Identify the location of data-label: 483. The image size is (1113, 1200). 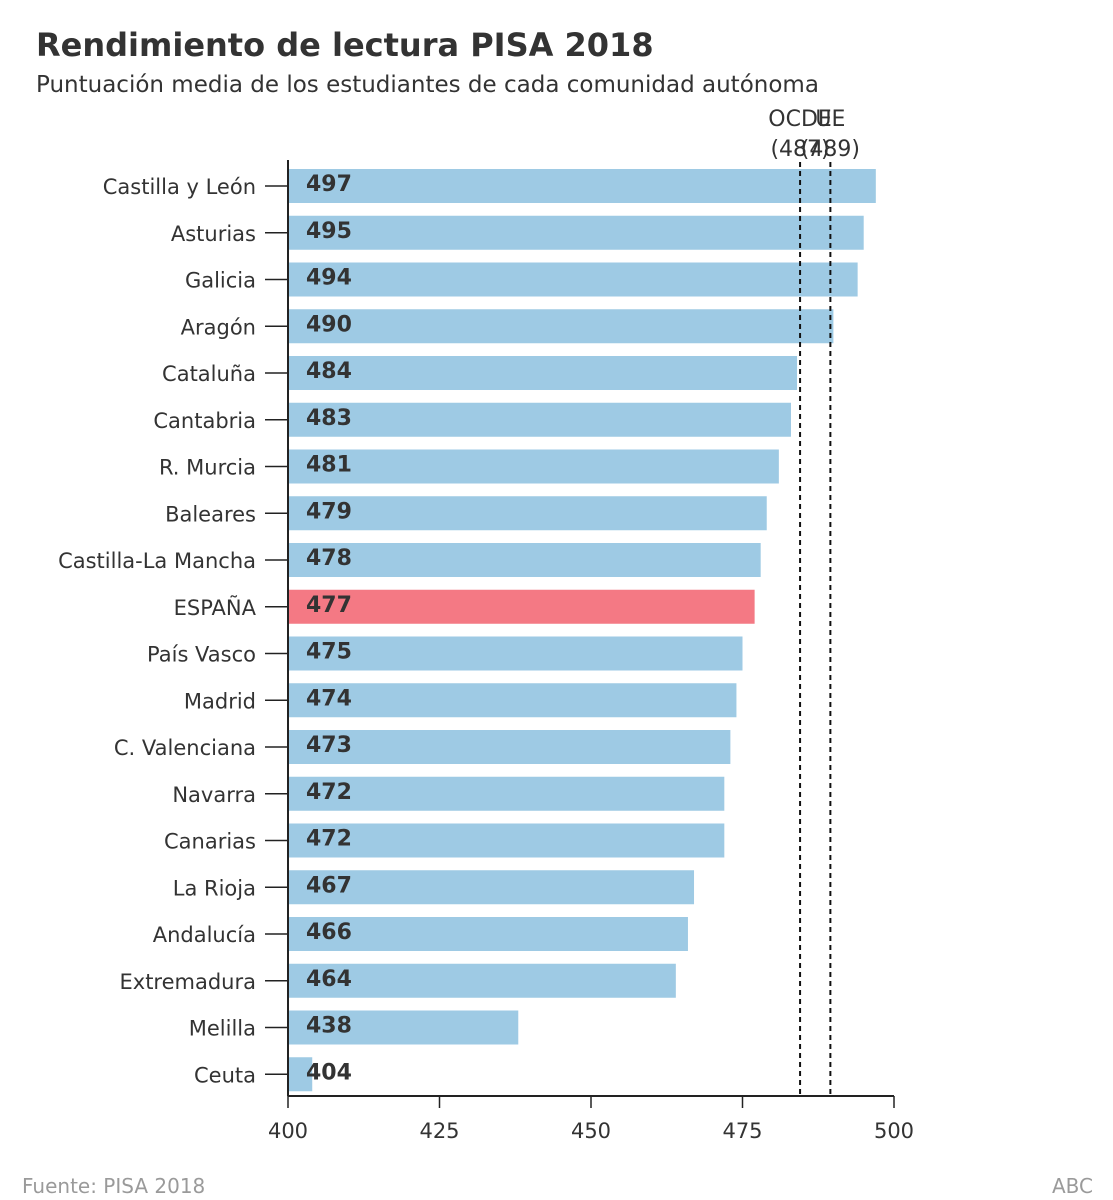
(329, 418).